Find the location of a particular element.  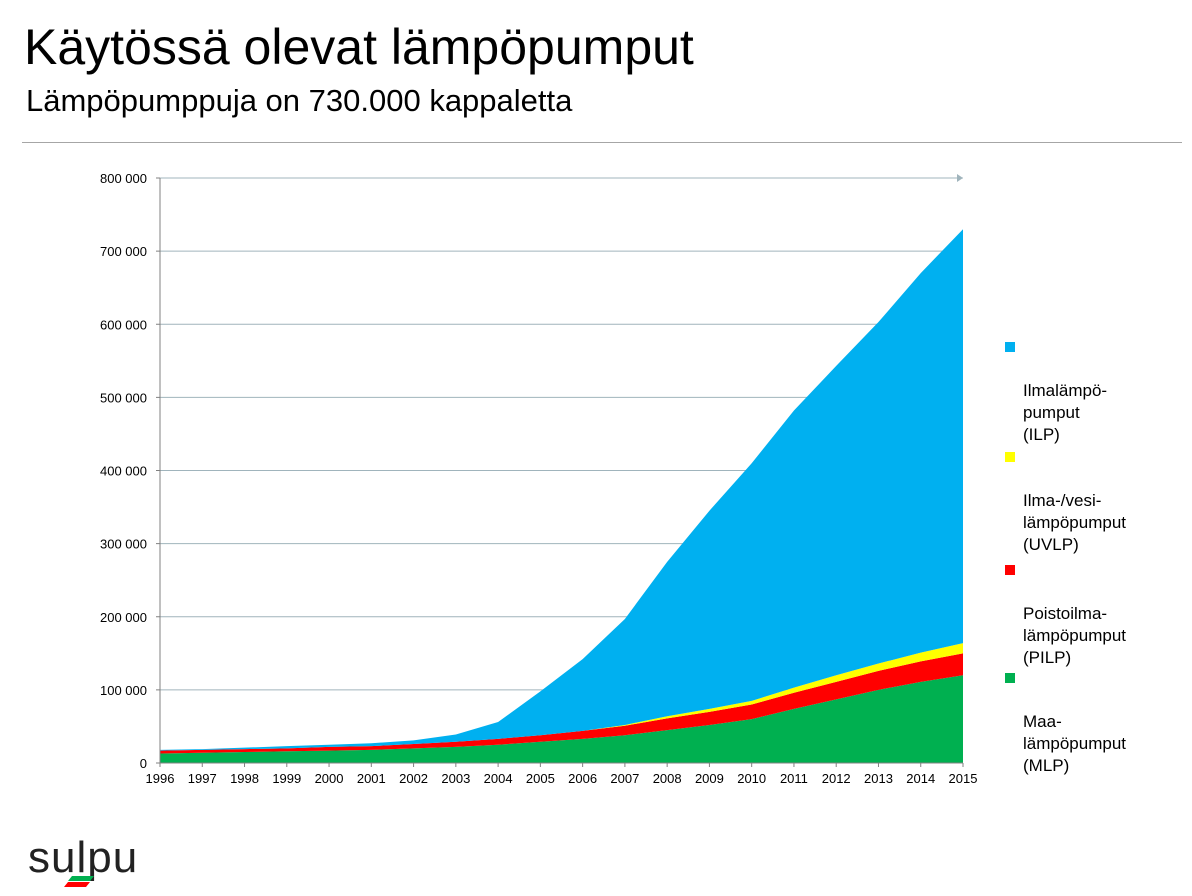

x-tick-label: 1996 is located at coordinates (160, 778).